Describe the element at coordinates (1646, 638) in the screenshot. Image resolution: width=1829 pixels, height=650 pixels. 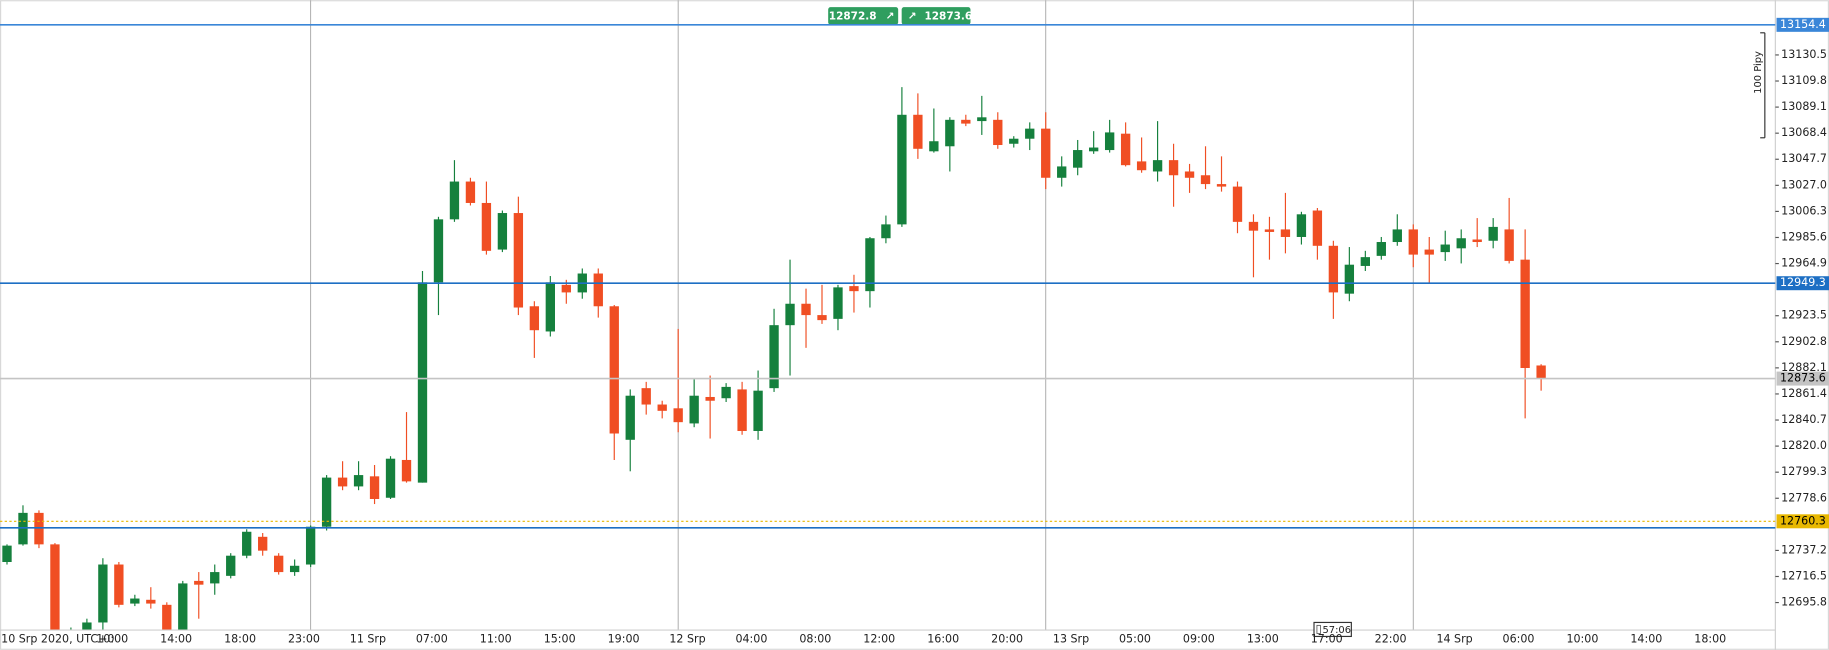
I see `x-tick-label: 14:00` at that location.